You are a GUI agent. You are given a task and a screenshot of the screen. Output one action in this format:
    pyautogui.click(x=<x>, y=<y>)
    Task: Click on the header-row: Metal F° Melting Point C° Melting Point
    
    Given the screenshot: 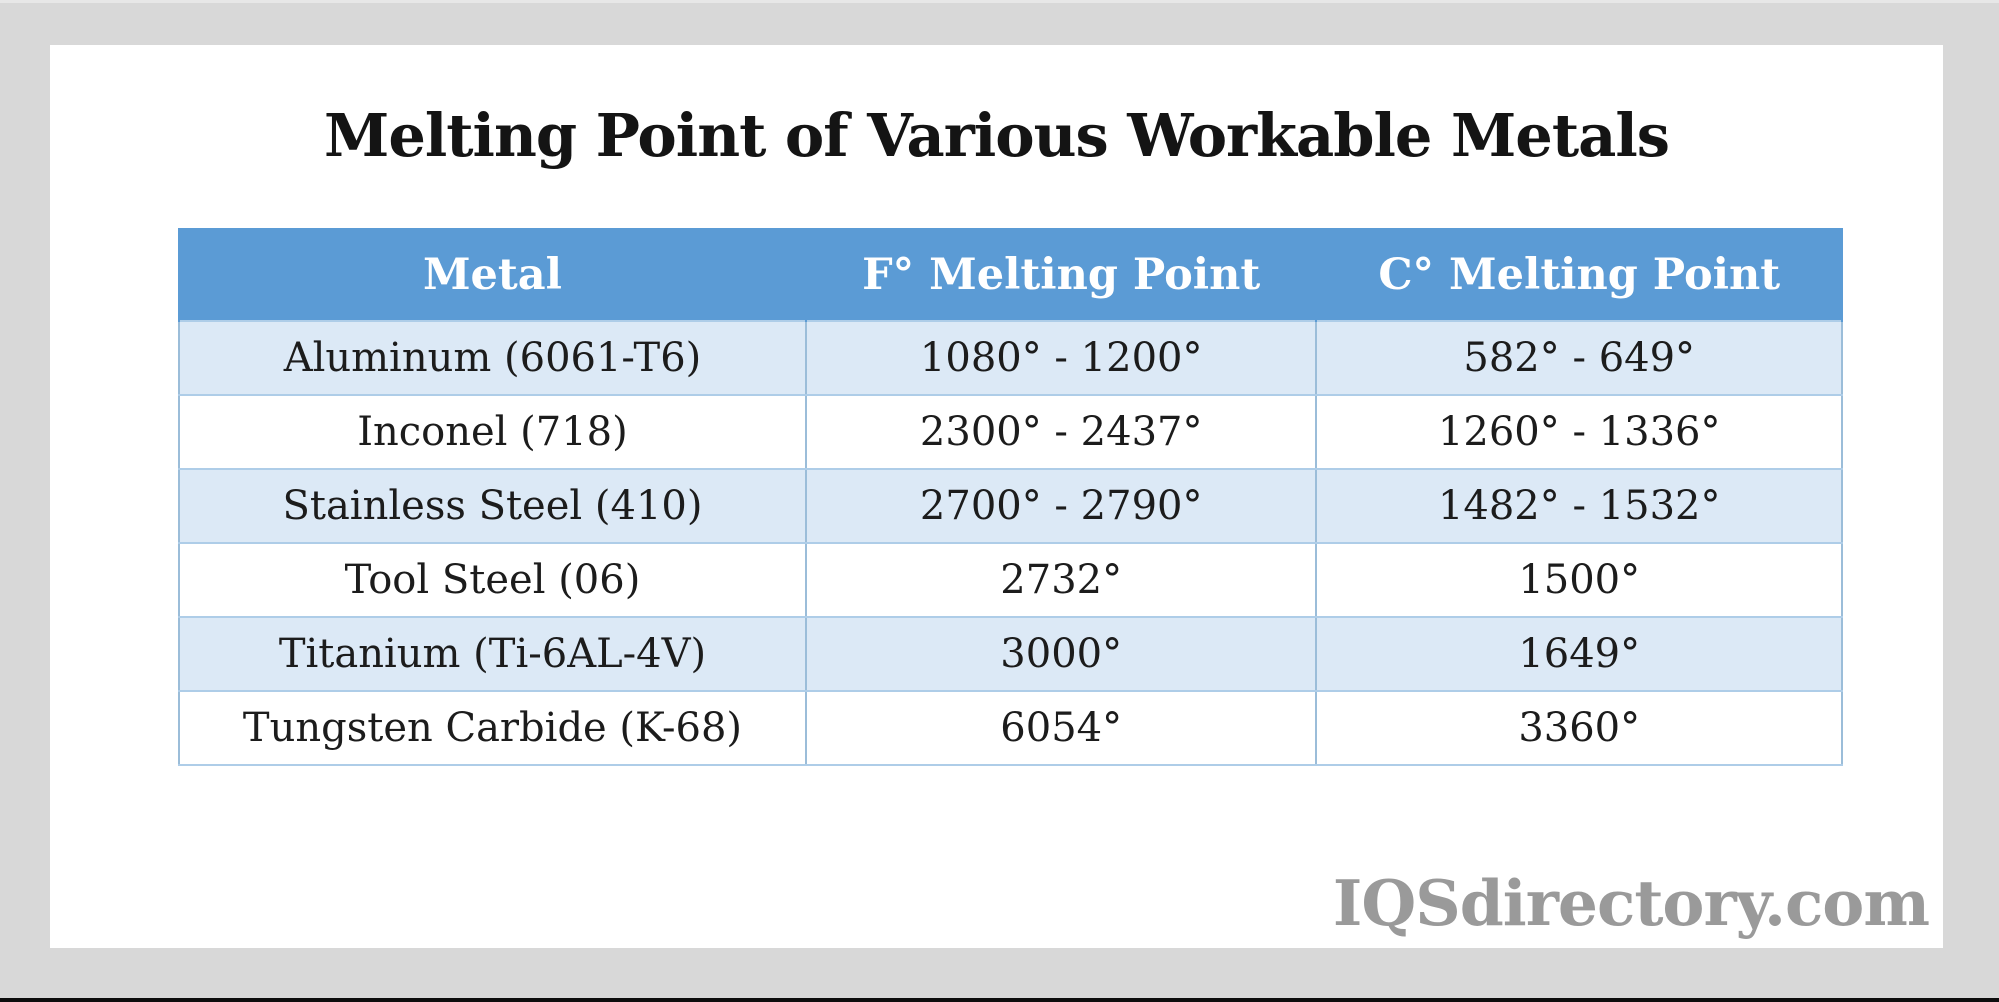 What is the action you would take?
    pyautogui.click(x=1010, y=274)
    